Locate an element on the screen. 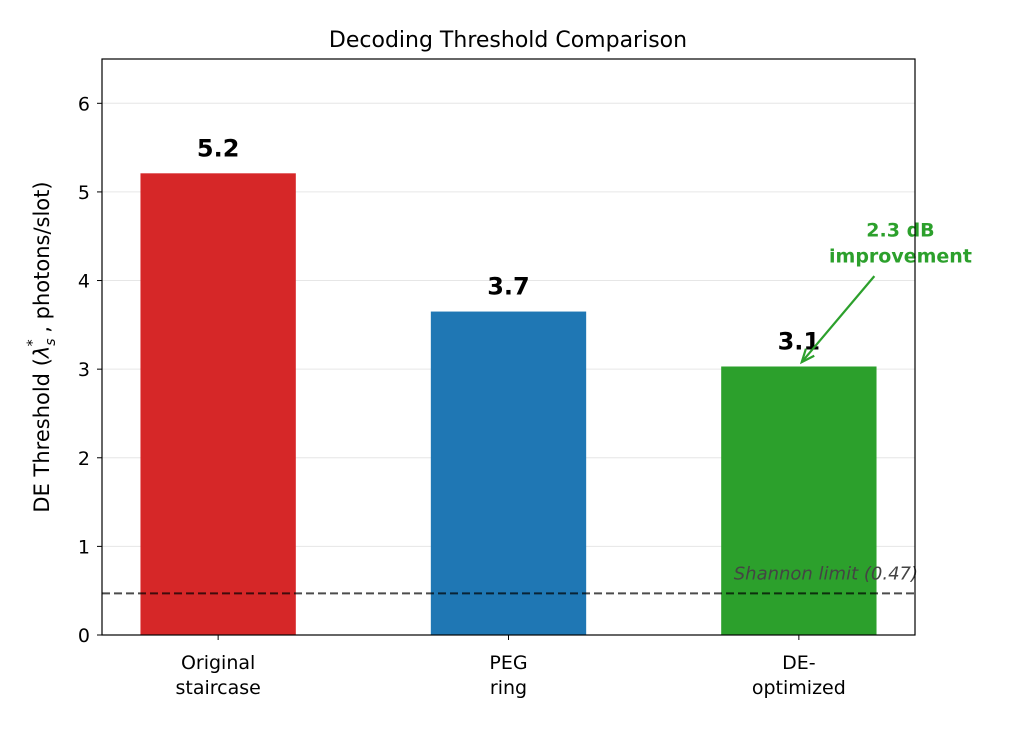  y-axis-ticks: 0 1 2 3 4 5 6 is located at coordinates (90, 370).